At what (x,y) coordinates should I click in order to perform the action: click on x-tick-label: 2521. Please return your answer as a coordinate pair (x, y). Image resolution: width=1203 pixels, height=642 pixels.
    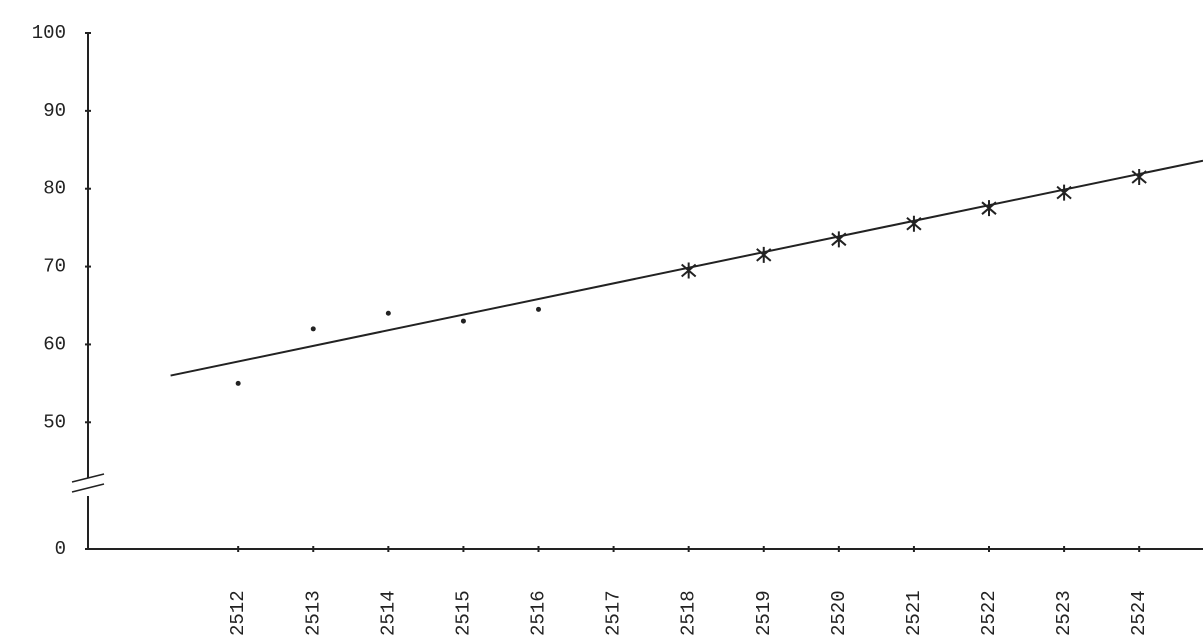
    Looking at the image, I should click on (914, 613).